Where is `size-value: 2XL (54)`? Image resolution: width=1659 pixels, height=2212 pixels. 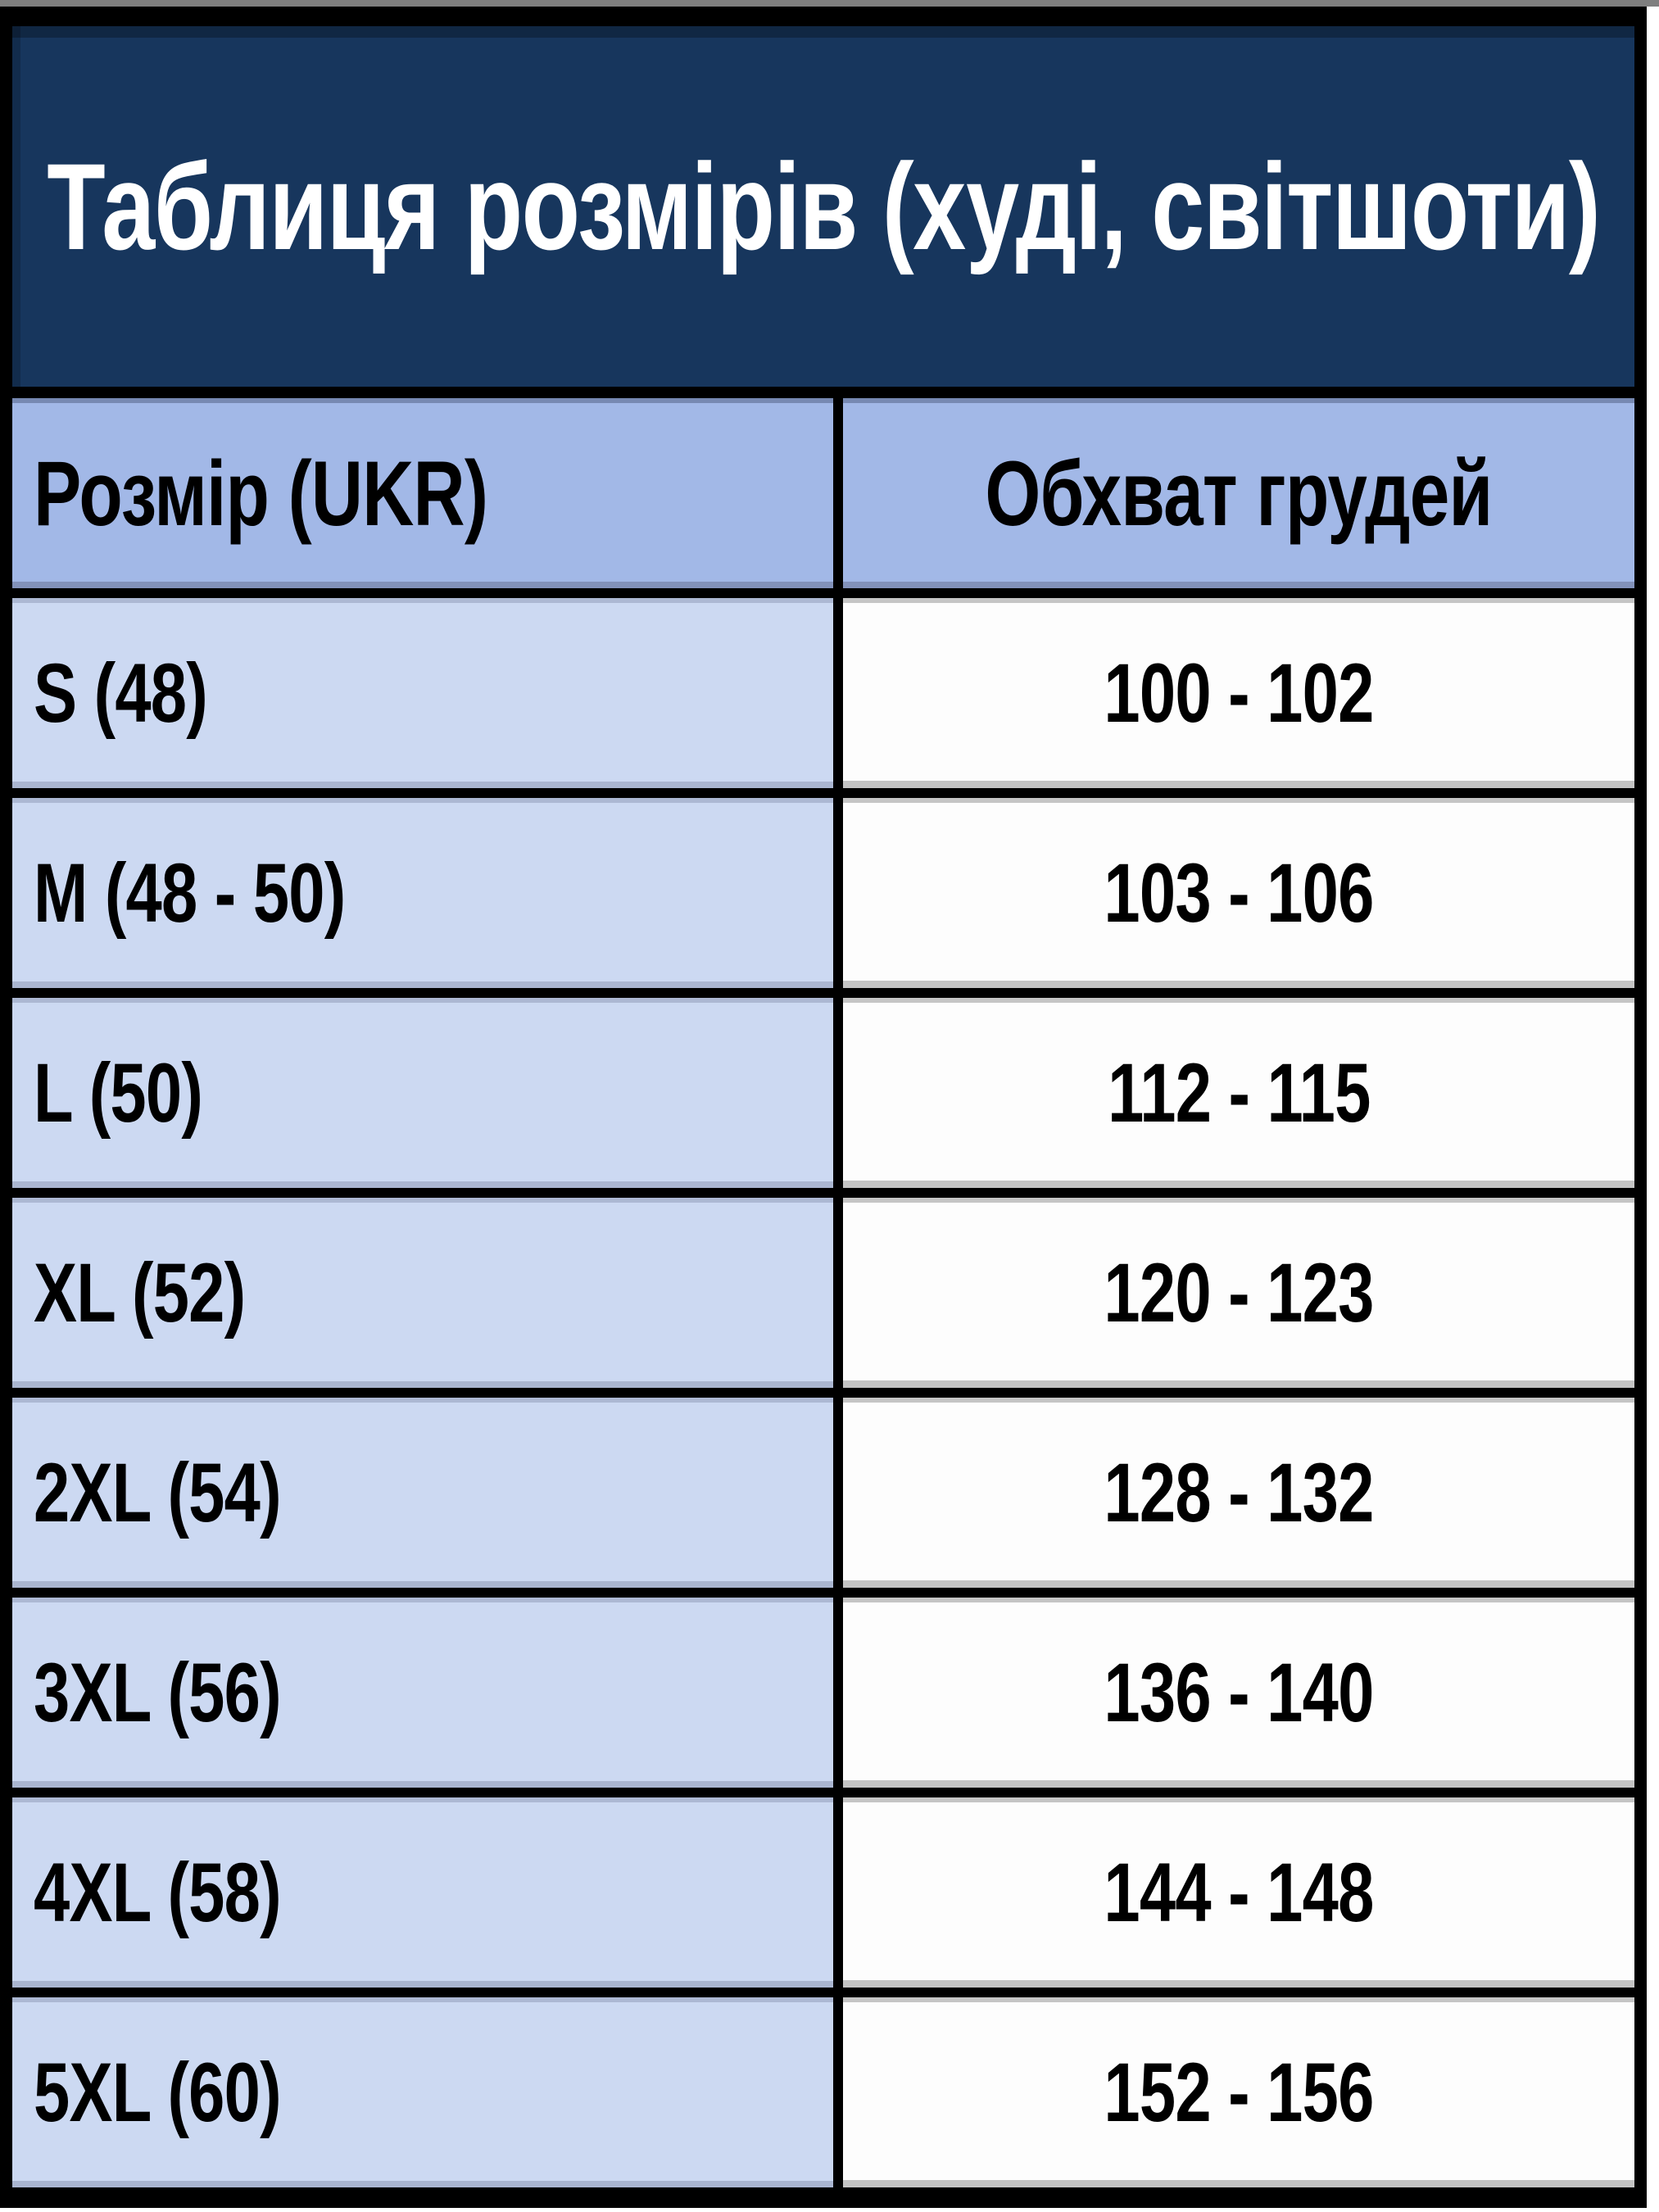 size-value: 2XL (54) is located at coordinates (158, 1492).